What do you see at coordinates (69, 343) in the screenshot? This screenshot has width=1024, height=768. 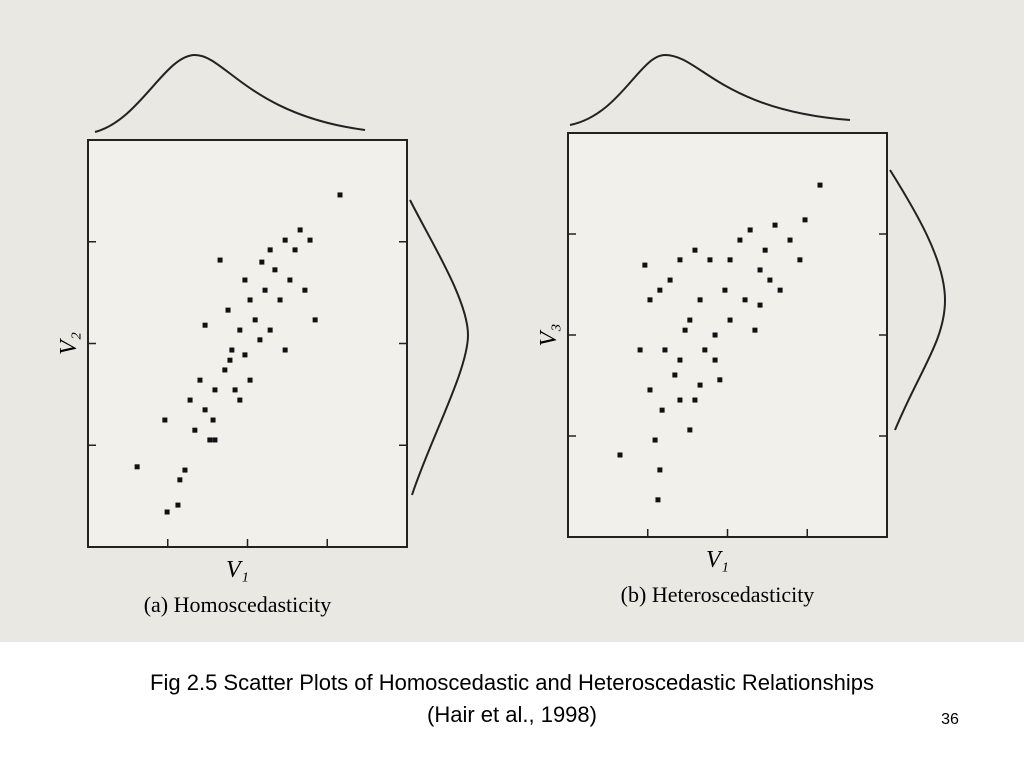 I see `y-axis-label: V₂` at bounding box center [69, 343].